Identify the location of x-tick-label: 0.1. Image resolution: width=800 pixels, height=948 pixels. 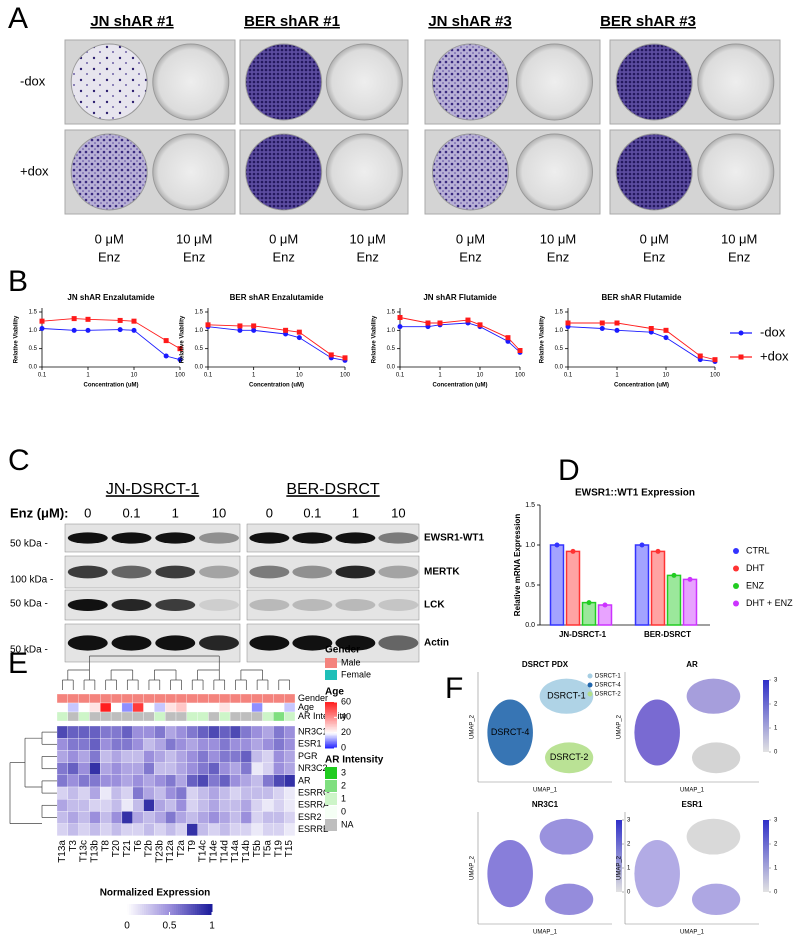
(400, 376).